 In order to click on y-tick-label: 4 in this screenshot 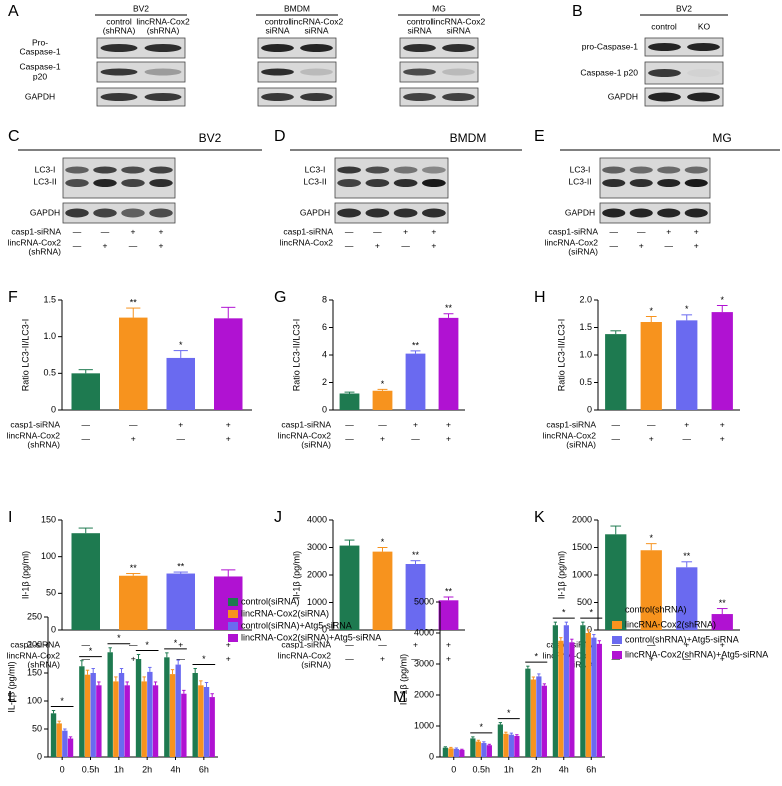, I will do `click(324, 354)`.